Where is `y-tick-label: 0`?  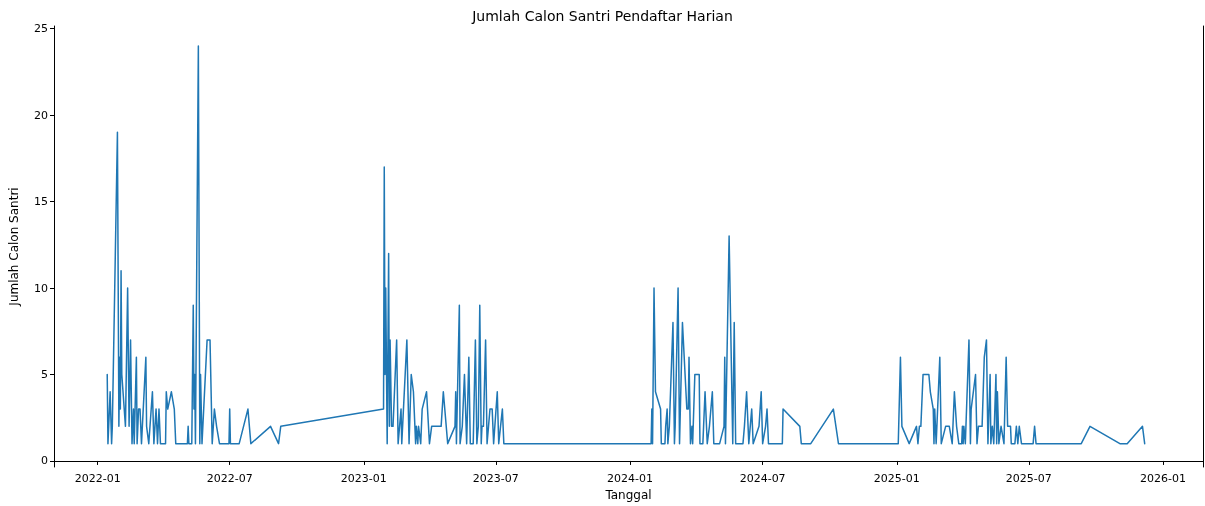
y-tick-label: 0 is located at coordinates (44, 461).